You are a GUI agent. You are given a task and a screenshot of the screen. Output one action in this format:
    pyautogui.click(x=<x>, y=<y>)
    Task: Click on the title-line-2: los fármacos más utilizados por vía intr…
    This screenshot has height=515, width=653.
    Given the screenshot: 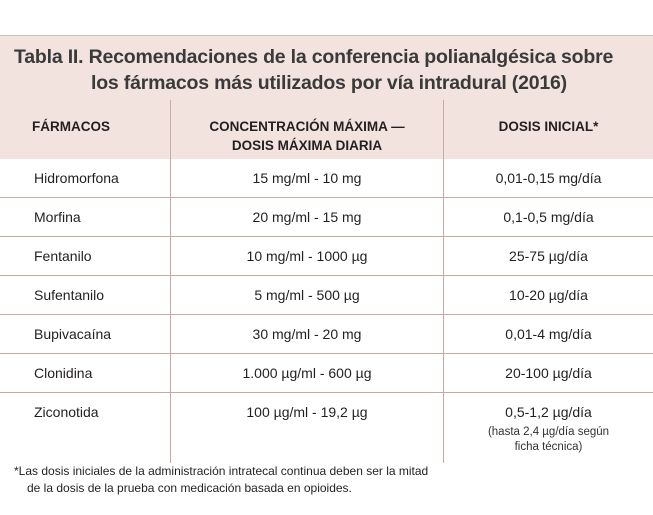 What is the action you would take?
    pyautogui.click(x=329, y=83)
    